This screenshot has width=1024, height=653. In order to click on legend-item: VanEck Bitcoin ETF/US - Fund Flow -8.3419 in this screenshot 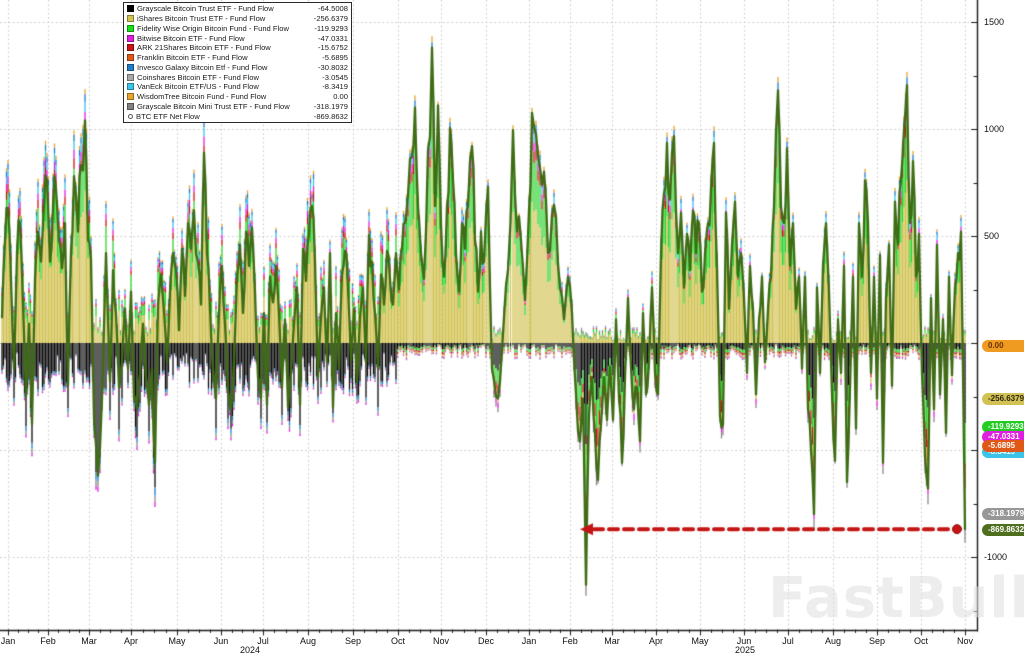, I will do `click(237, 86)`.